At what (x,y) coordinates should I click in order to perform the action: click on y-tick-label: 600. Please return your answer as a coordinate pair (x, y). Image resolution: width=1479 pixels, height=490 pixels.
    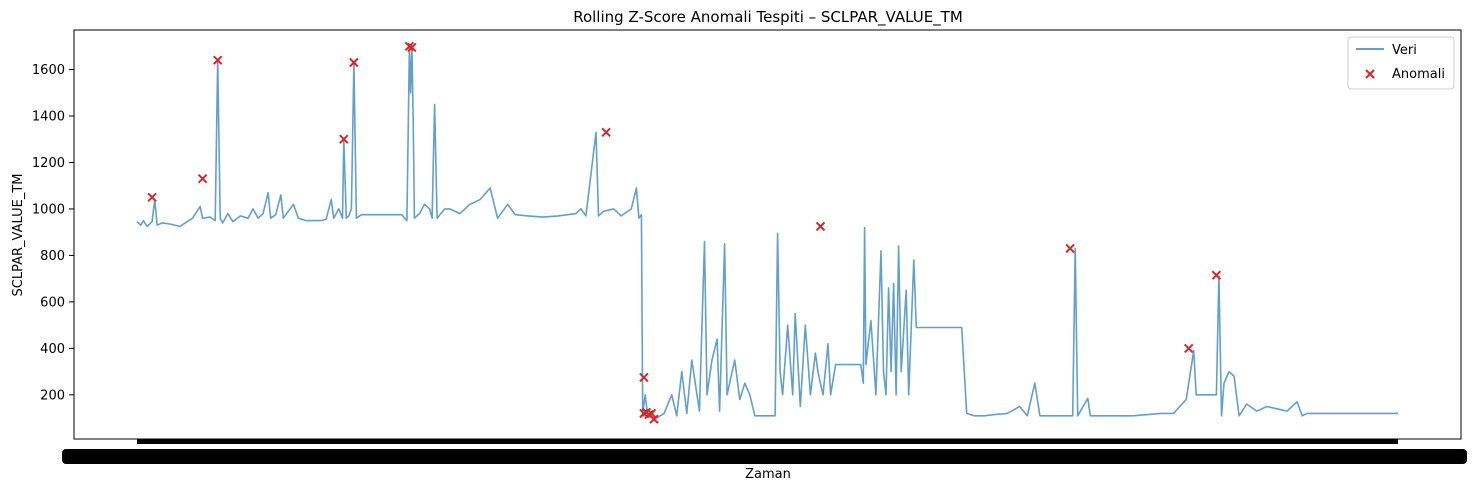
    Looking at the image, I should click on (52, 302).